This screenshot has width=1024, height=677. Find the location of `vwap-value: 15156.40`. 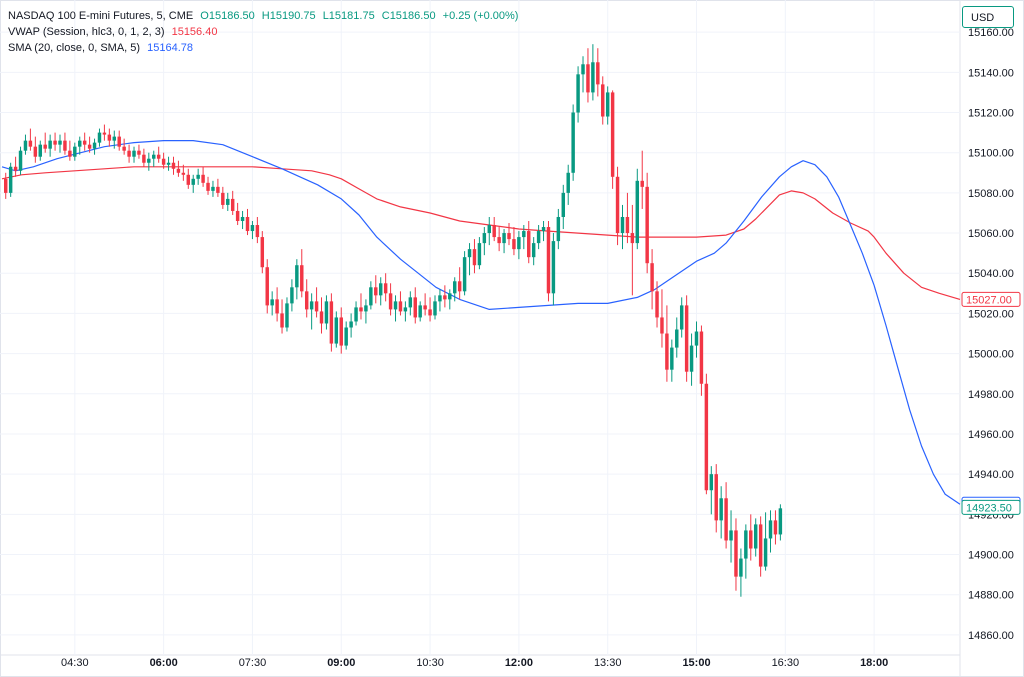

vwap-value: 15156.40 is located at coordinates (194, 32).